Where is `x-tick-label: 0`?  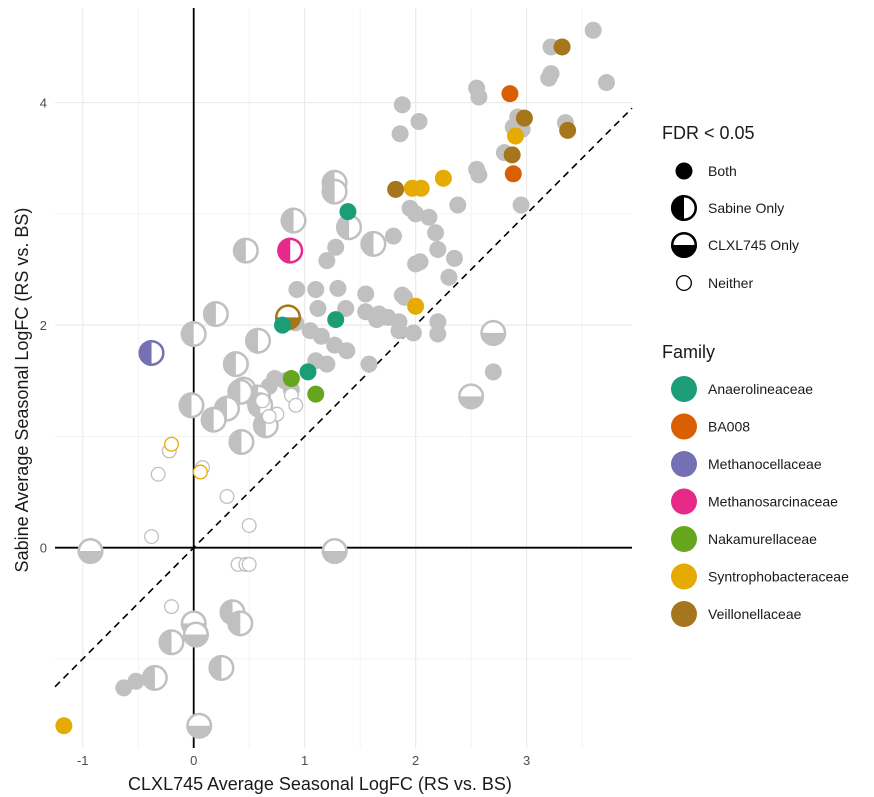 x-tick-label: 0 is located at coordinates (193, 760).